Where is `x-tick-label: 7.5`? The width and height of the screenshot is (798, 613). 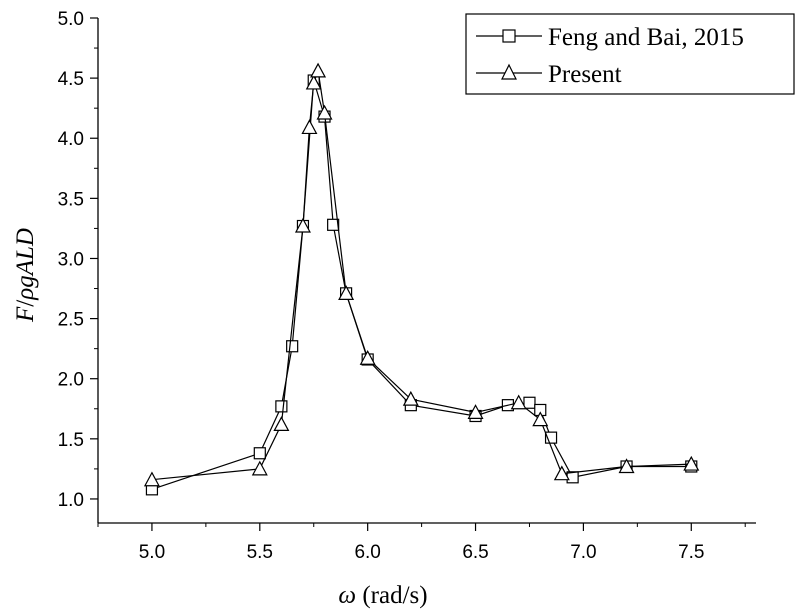
x-tick-label: 7.5 is located at coordinates (691, 552).